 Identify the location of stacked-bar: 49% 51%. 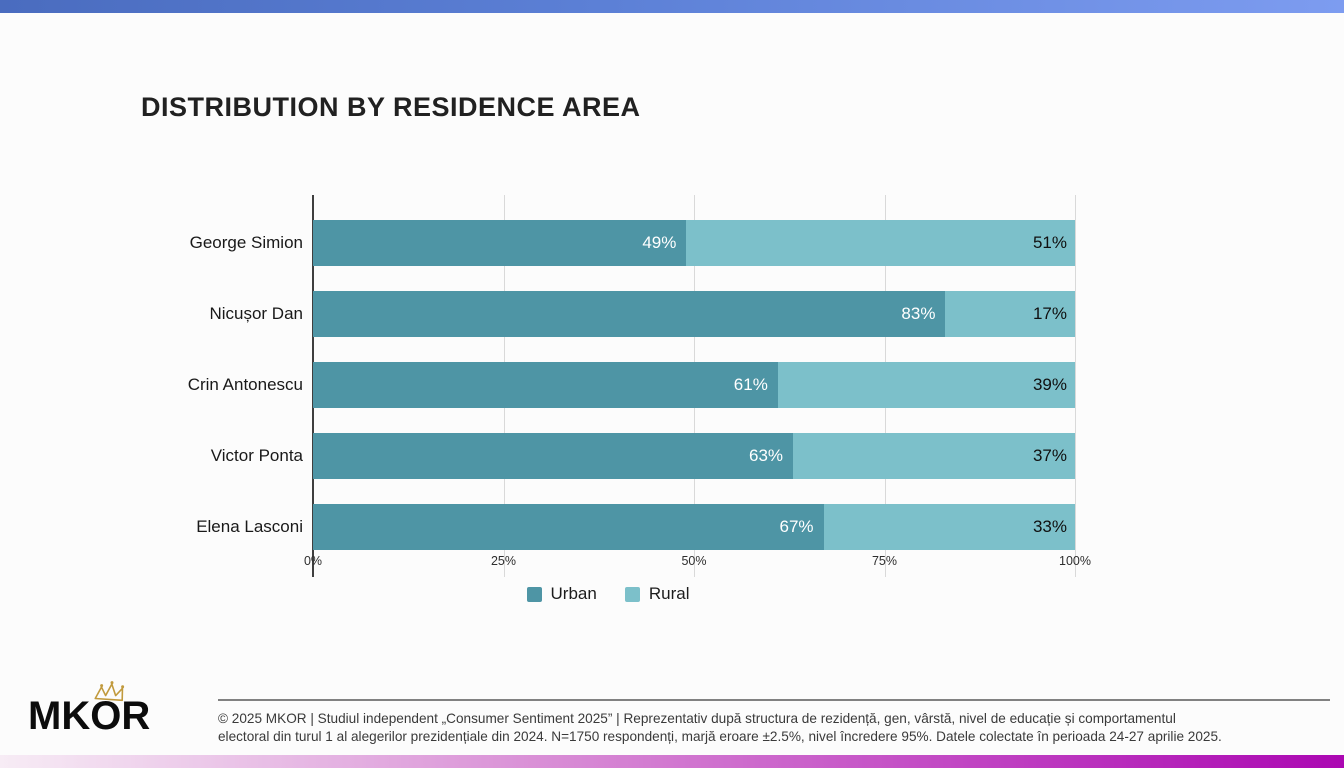
(694, 243).